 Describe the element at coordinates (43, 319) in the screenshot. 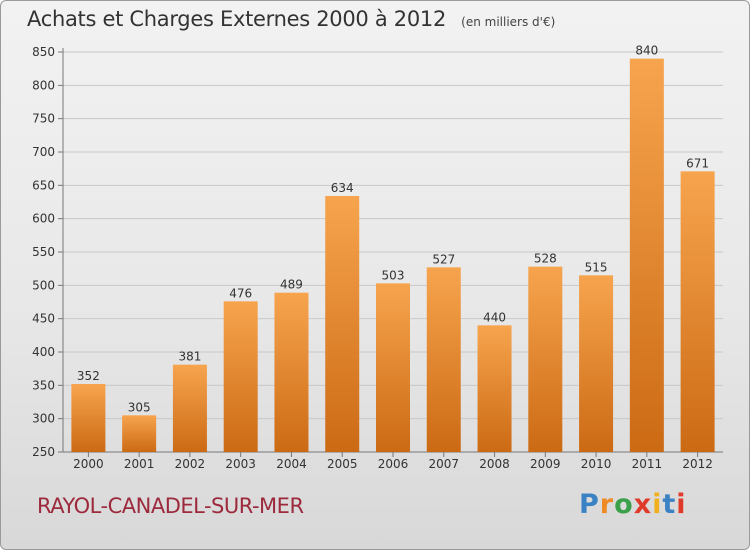

I see `y-tick-label: 450` at that location.